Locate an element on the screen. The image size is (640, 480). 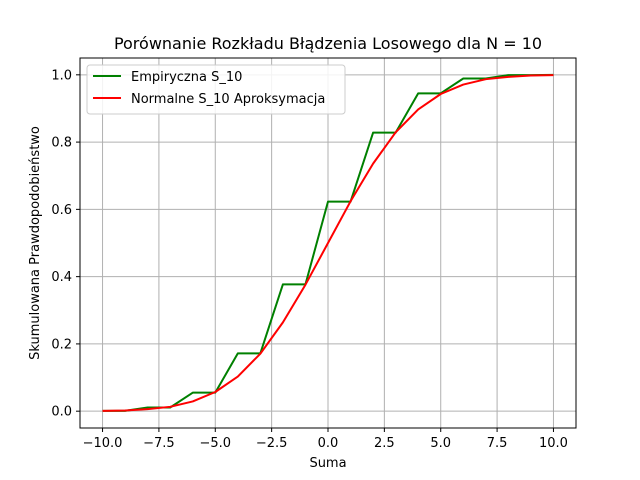
x-tick-label: 7.5 is located at coordinates (497, 443).